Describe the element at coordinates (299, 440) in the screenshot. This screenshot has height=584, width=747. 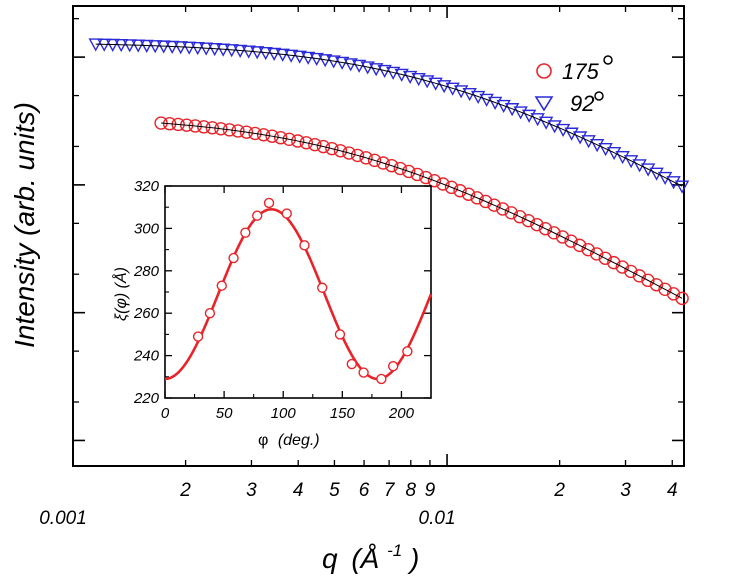
I see `inset-x-axis-title-deg: (deg.)` at that location.